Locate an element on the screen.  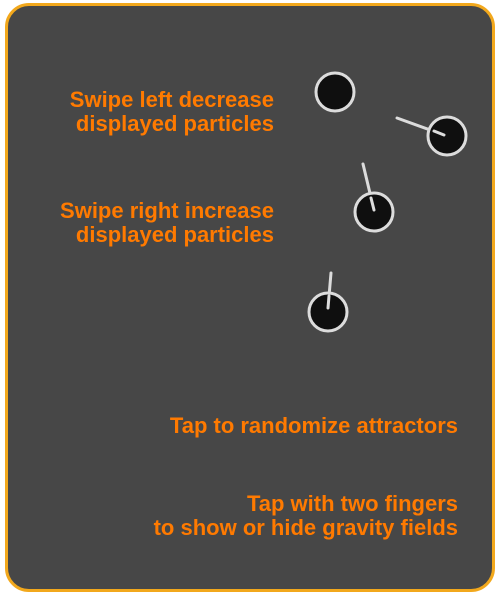
attractors-layer is located at coordinates (387, 202).